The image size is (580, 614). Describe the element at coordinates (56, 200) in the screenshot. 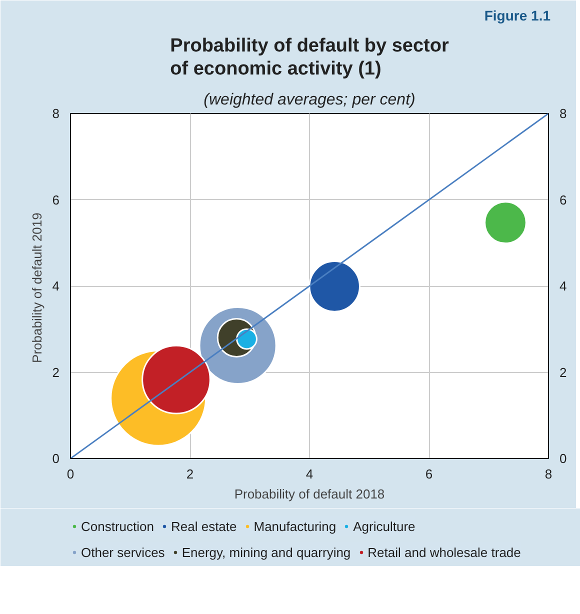

I see `y-tick-label: 6` at that location.